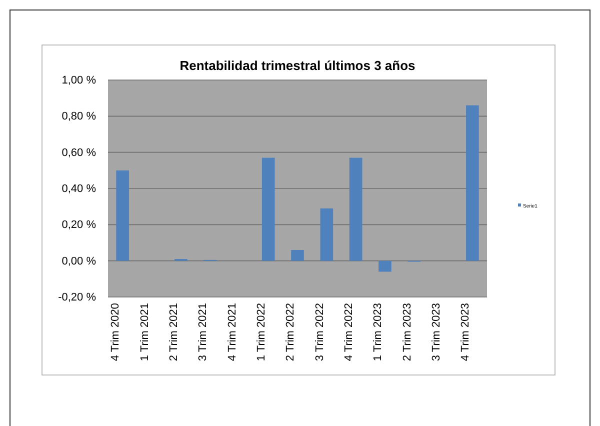 The width and height of the screenshot is (600, 426). Describe the element at coordinates (79, 225) in the screenshot. I see `y-tick-label: 0,20 %` at that location.